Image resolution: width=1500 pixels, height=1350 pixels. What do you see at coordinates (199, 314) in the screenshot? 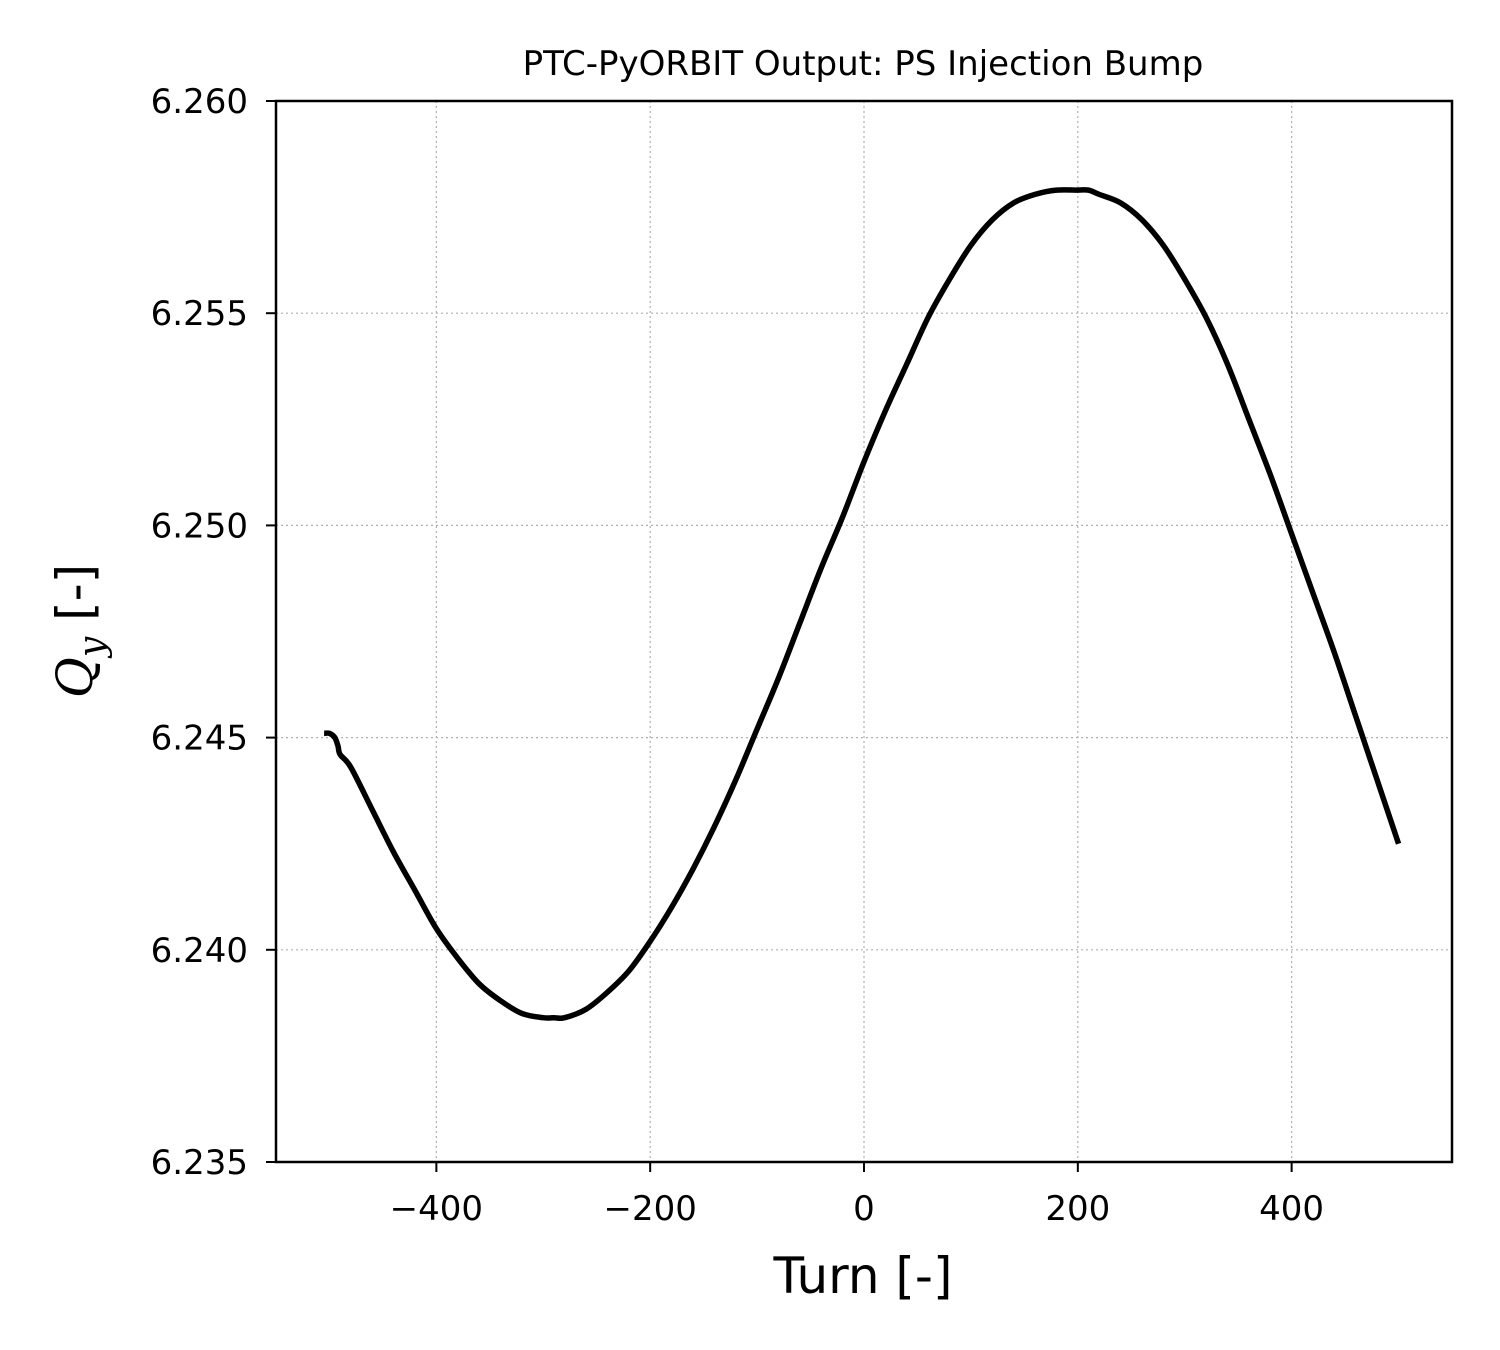
I see `y-tick-label: 6.255` at bounding box center [199, 314].